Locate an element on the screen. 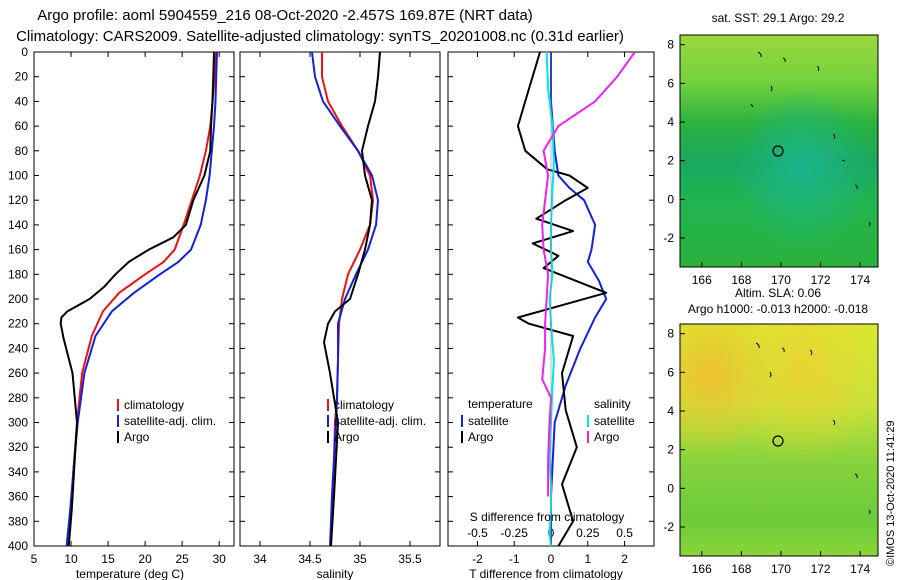 The width and height of the screenshot is (900, 580). t-difference-x-label: T difference from climatology is located at coordinates (546, 573).